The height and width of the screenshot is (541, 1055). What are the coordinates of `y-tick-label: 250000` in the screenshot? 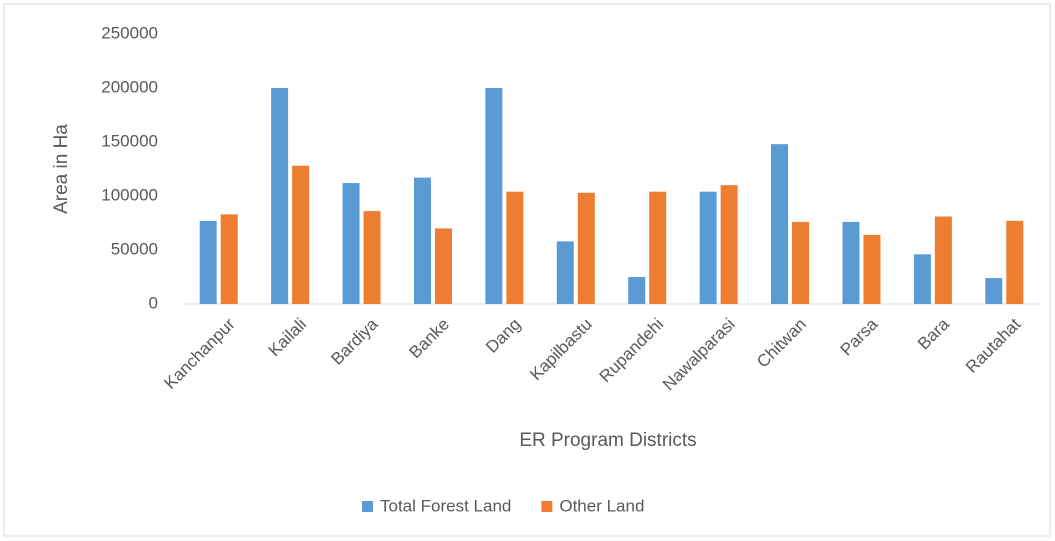 It's located at (129, 32).